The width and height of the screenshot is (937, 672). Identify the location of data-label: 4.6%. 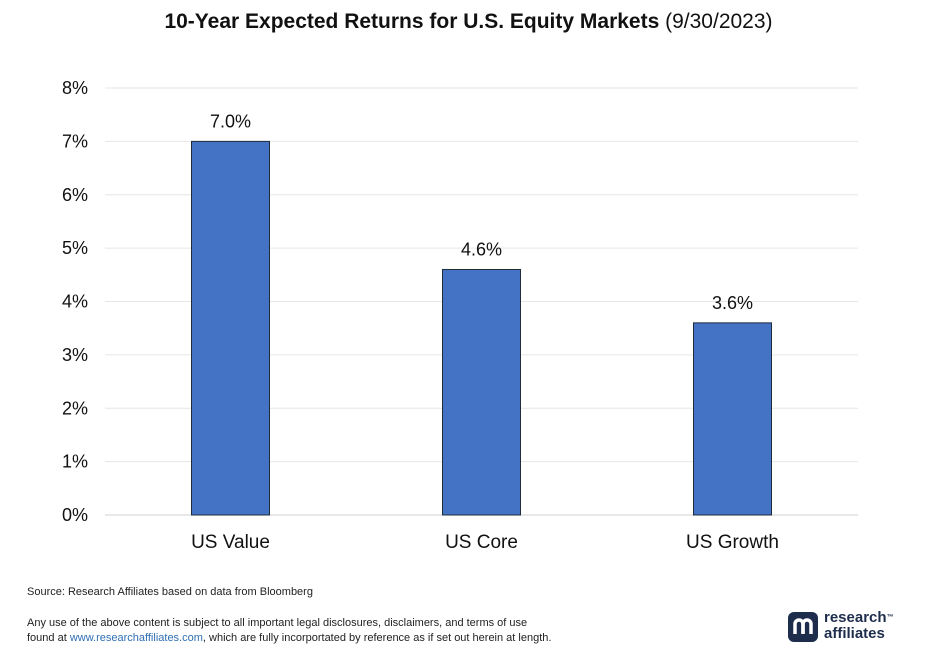
(481, 249).